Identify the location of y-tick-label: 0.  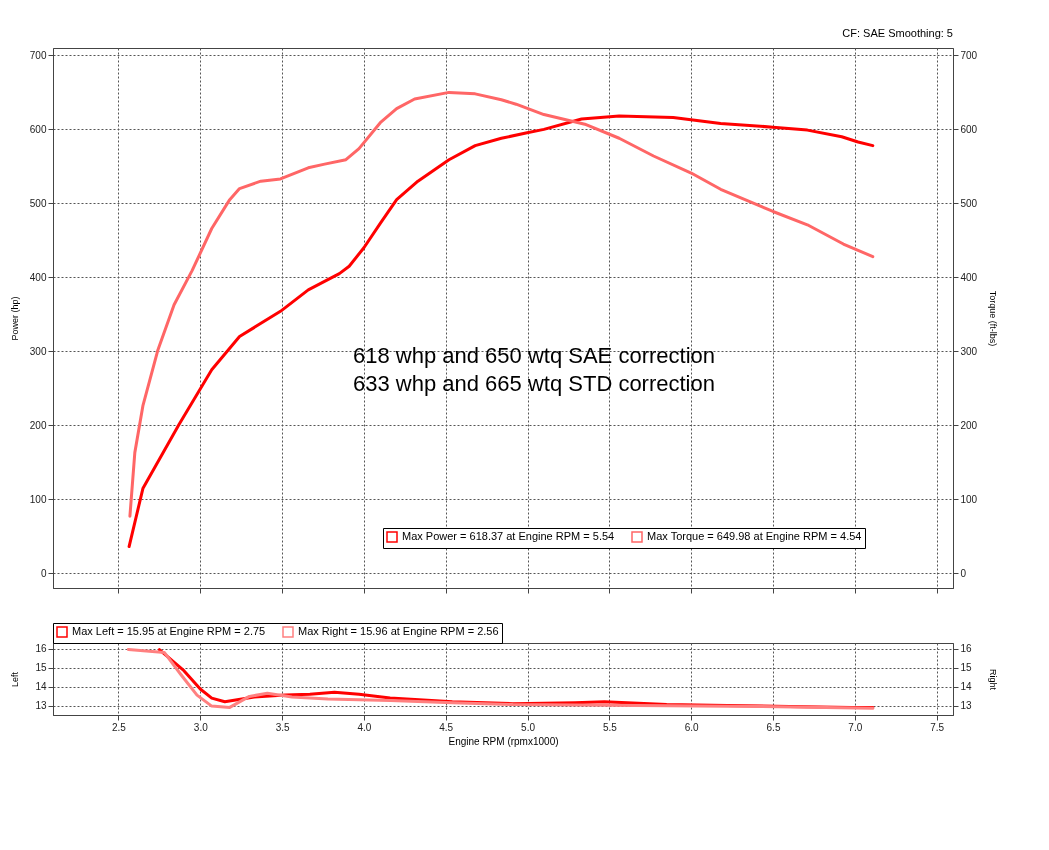
(43, 573).